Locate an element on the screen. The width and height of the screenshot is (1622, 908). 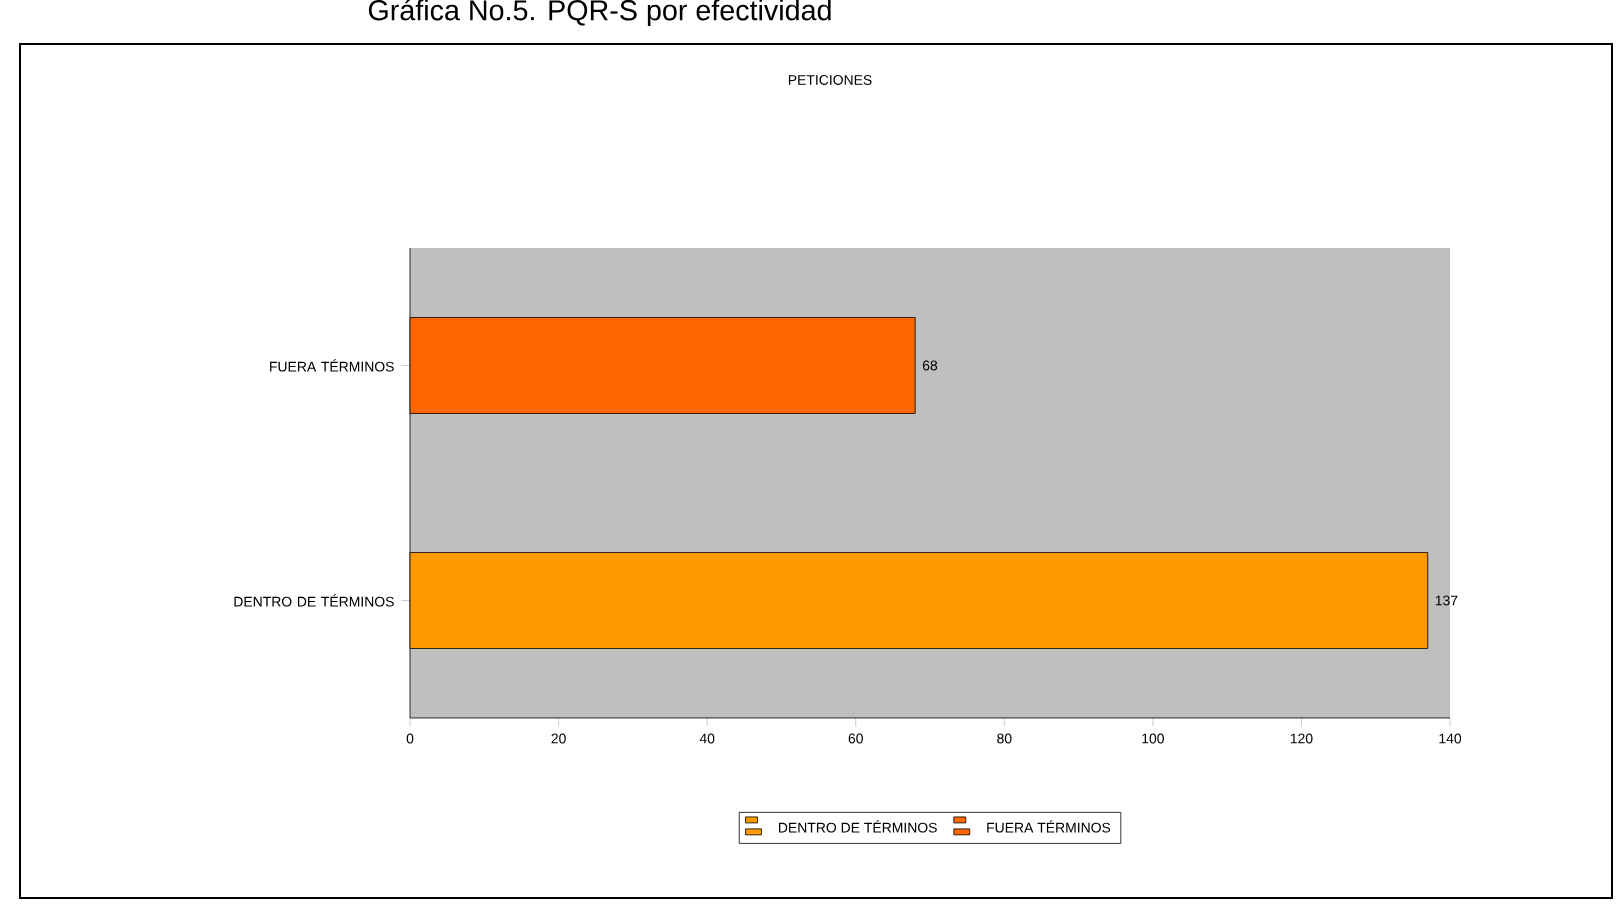
chart-title: Gráfica No.5. PQR-S por efectividad is located at coordinates (599, 13).